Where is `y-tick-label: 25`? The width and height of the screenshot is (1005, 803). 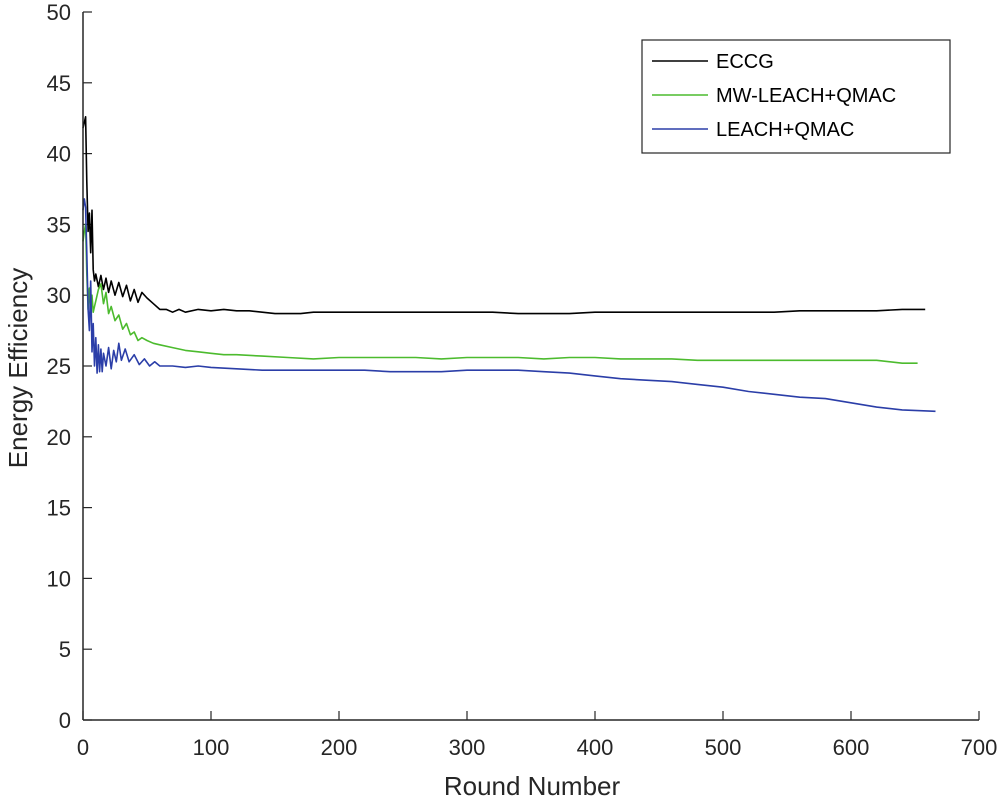 y-tick-label: 25 is located at coordinates (59, 366).